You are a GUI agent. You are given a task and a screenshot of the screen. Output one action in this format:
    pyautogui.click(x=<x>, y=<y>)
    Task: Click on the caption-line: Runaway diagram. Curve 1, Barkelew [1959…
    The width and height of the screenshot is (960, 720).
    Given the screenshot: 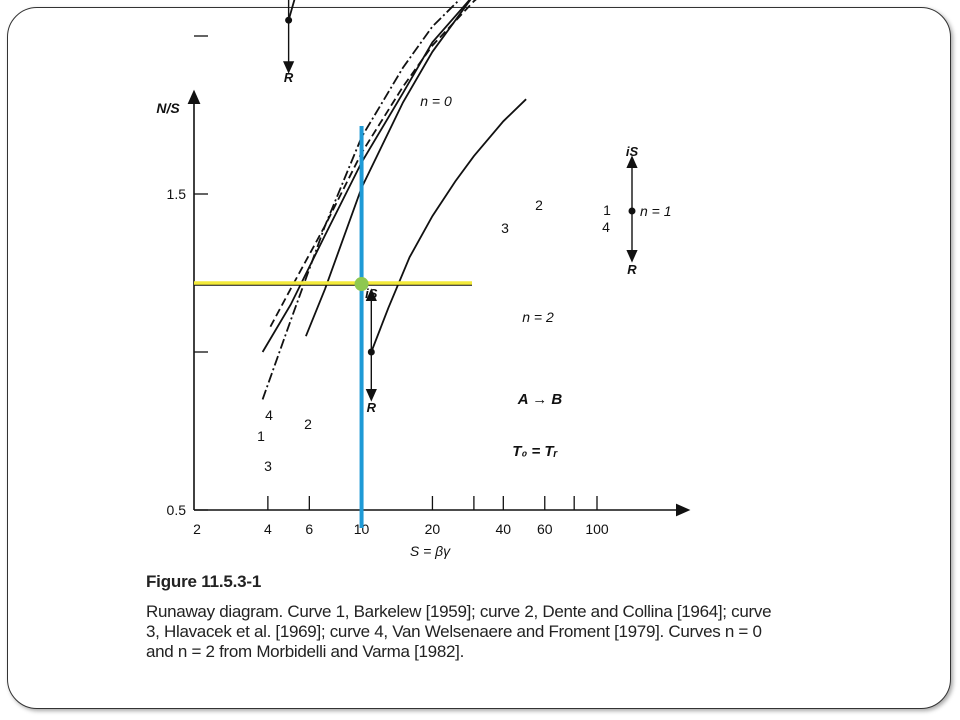 What is the action you would take?
    pyautogui.click(x=459, y=611)
    